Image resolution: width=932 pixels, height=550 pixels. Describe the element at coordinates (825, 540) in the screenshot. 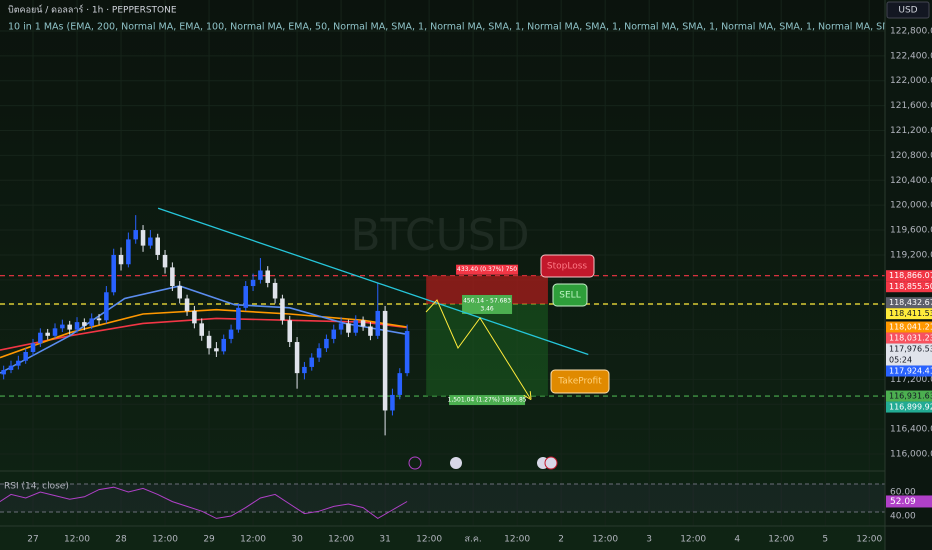

I see `x-tick-label: 5` at that location.